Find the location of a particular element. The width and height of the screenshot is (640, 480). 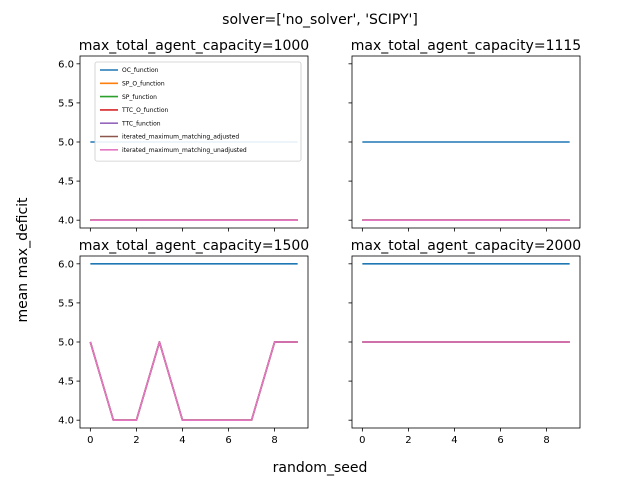

legend-entry: OC_function is located at coordinates (129, 70).